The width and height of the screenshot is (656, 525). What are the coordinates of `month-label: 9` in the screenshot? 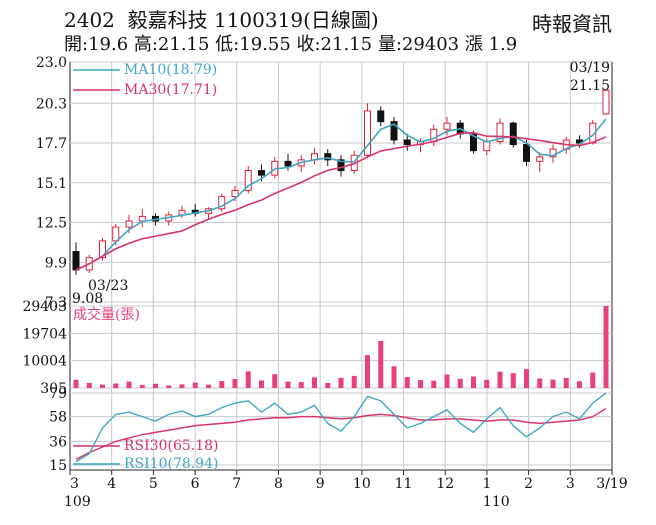 It's located at (320, 484).